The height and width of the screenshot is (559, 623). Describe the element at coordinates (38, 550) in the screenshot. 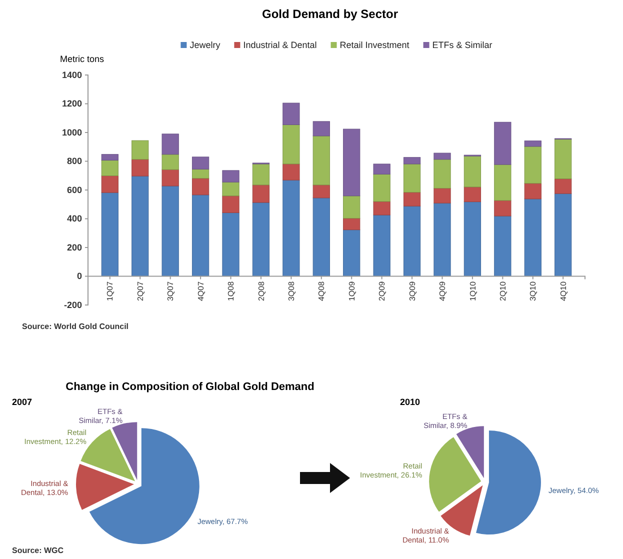

I see `source-note: Source: WGC` at that location.